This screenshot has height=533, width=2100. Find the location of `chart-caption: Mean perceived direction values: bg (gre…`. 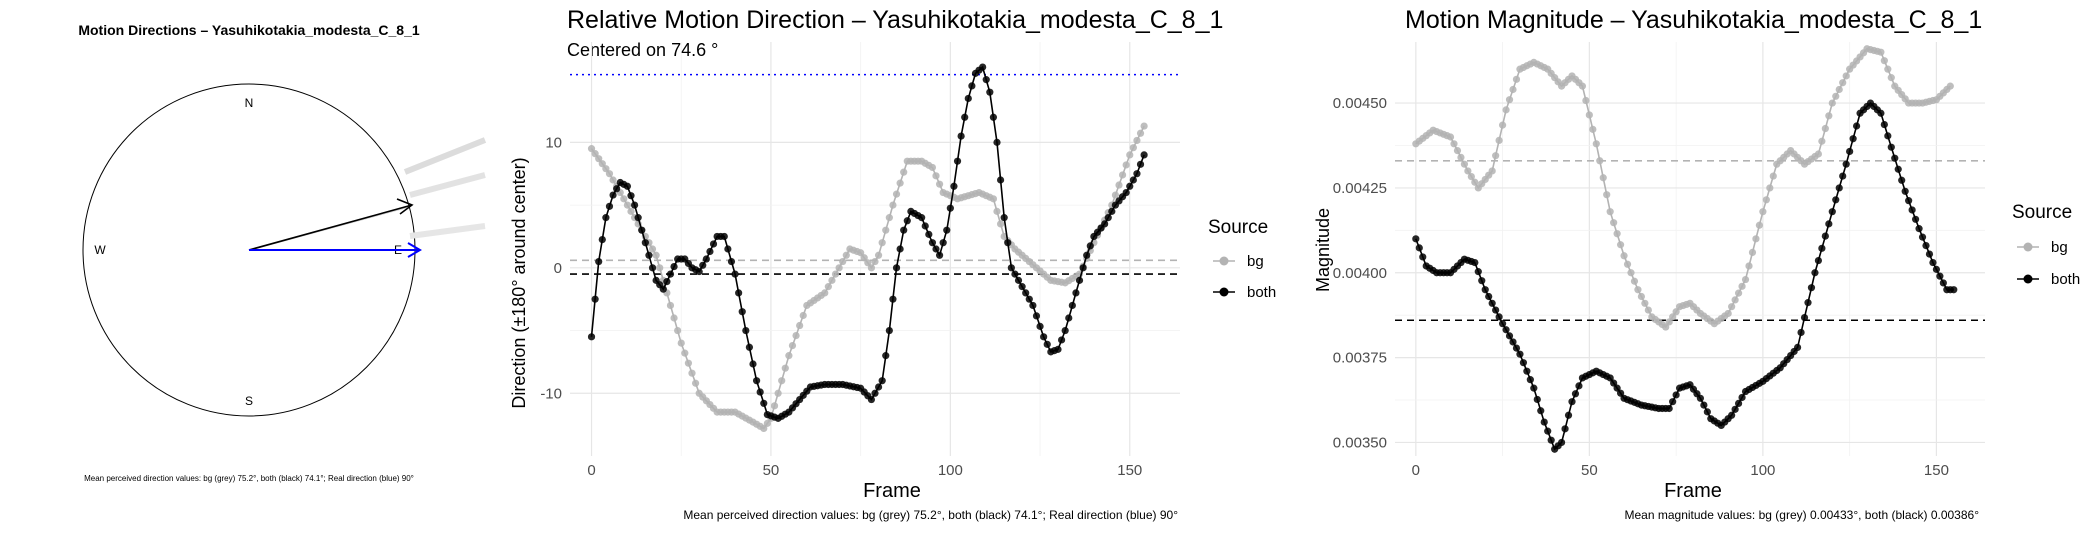

chart-caption: Mean perceived direction values: bg (gre… is located at coordinates (930, 515).